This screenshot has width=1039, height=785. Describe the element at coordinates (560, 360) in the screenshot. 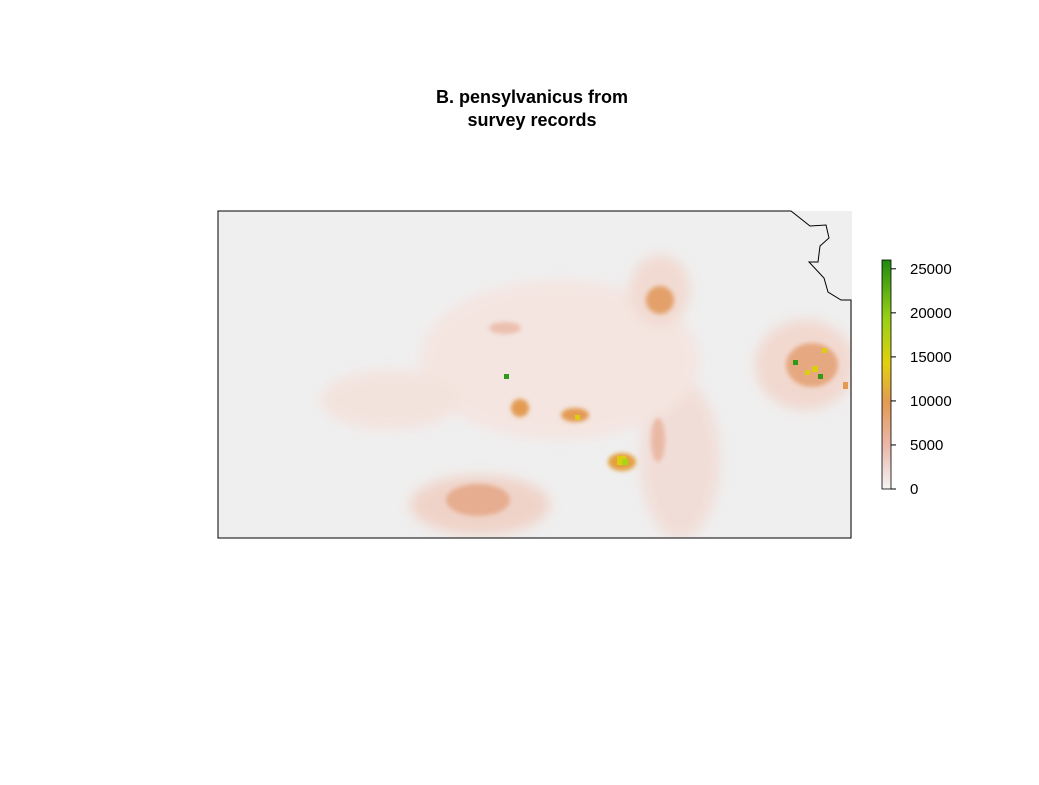

I see `diffuse-band-central` at that location.